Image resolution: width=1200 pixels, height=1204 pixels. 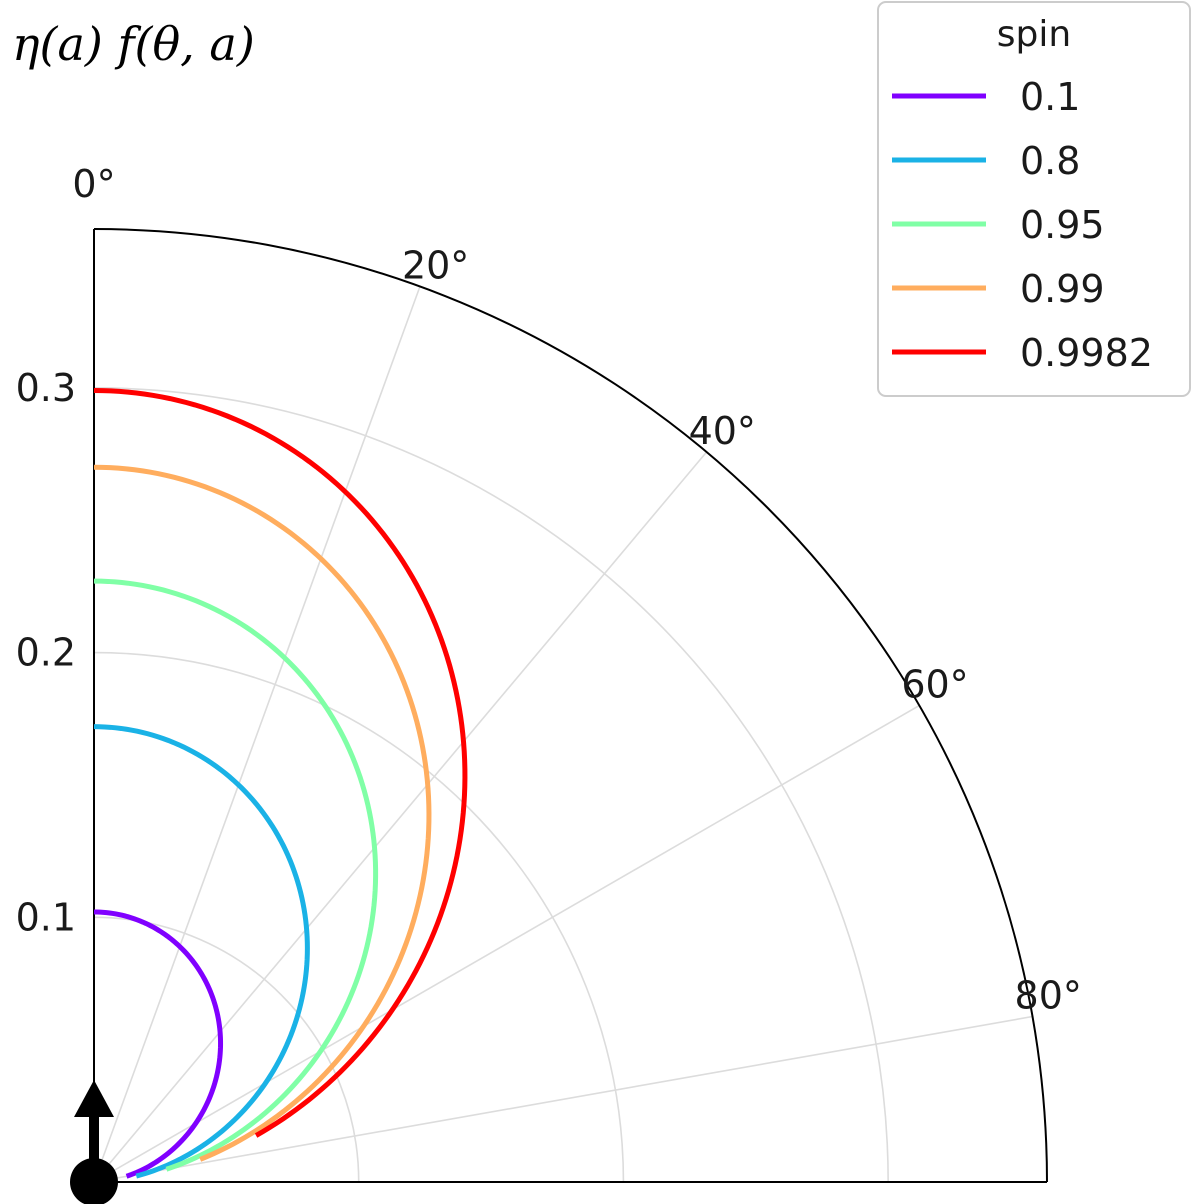 What do you see at coordinates (1034, 34) in the screenshot?
I see `legend-title: spin` at bounding box center [1034, 34].